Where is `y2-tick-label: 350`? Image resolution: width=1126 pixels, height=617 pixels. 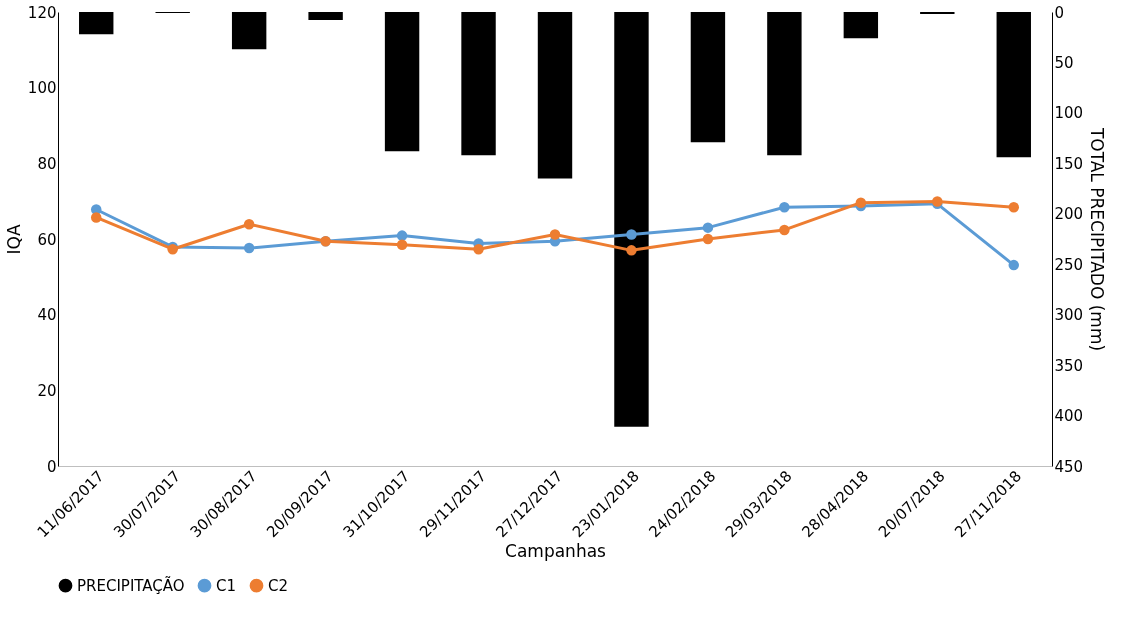 y2-tick-label: 350 is located at coordinates (1069, 365).